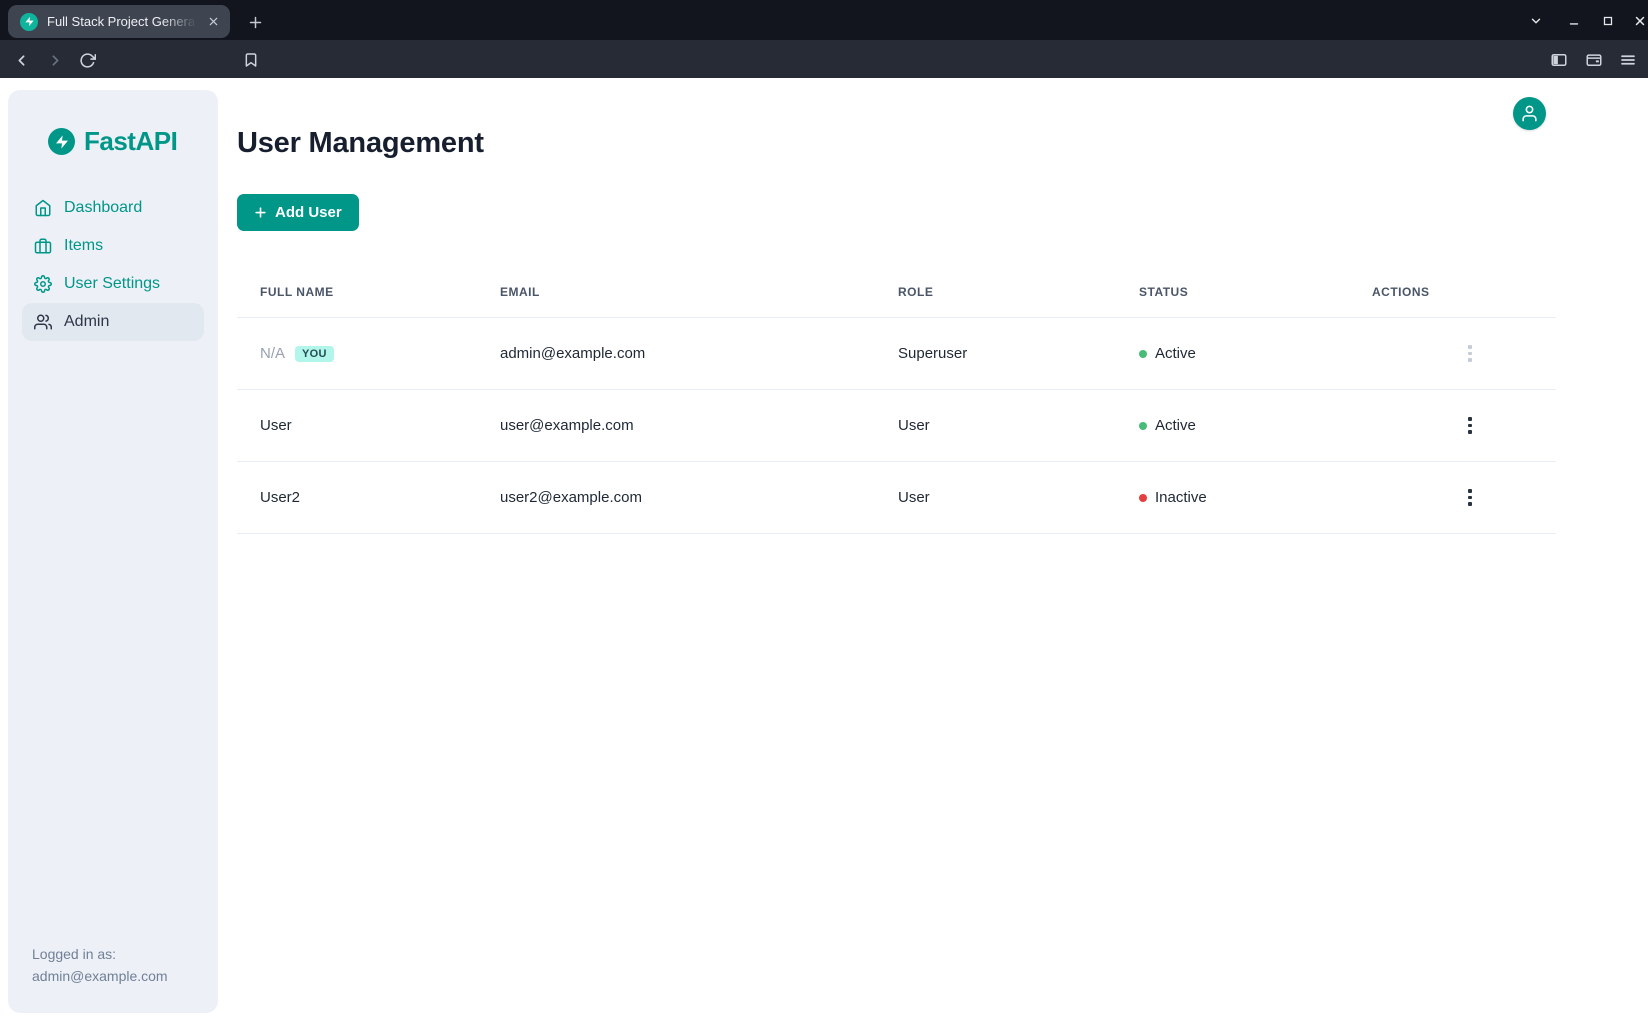 The height and width of the screenshot is (1025, 1648). I want to click on logged-in-info: Logged in as: admin@example.com, so click(100, 965).